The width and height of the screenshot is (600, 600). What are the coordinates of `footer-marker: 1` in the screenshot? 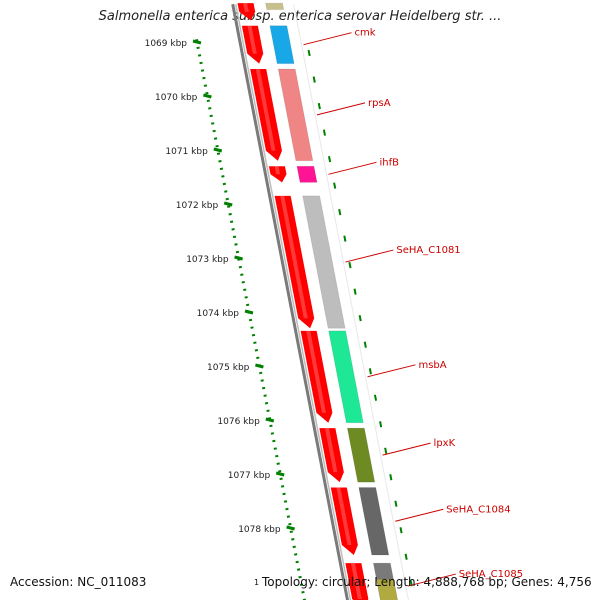 It's located at (257, 582).